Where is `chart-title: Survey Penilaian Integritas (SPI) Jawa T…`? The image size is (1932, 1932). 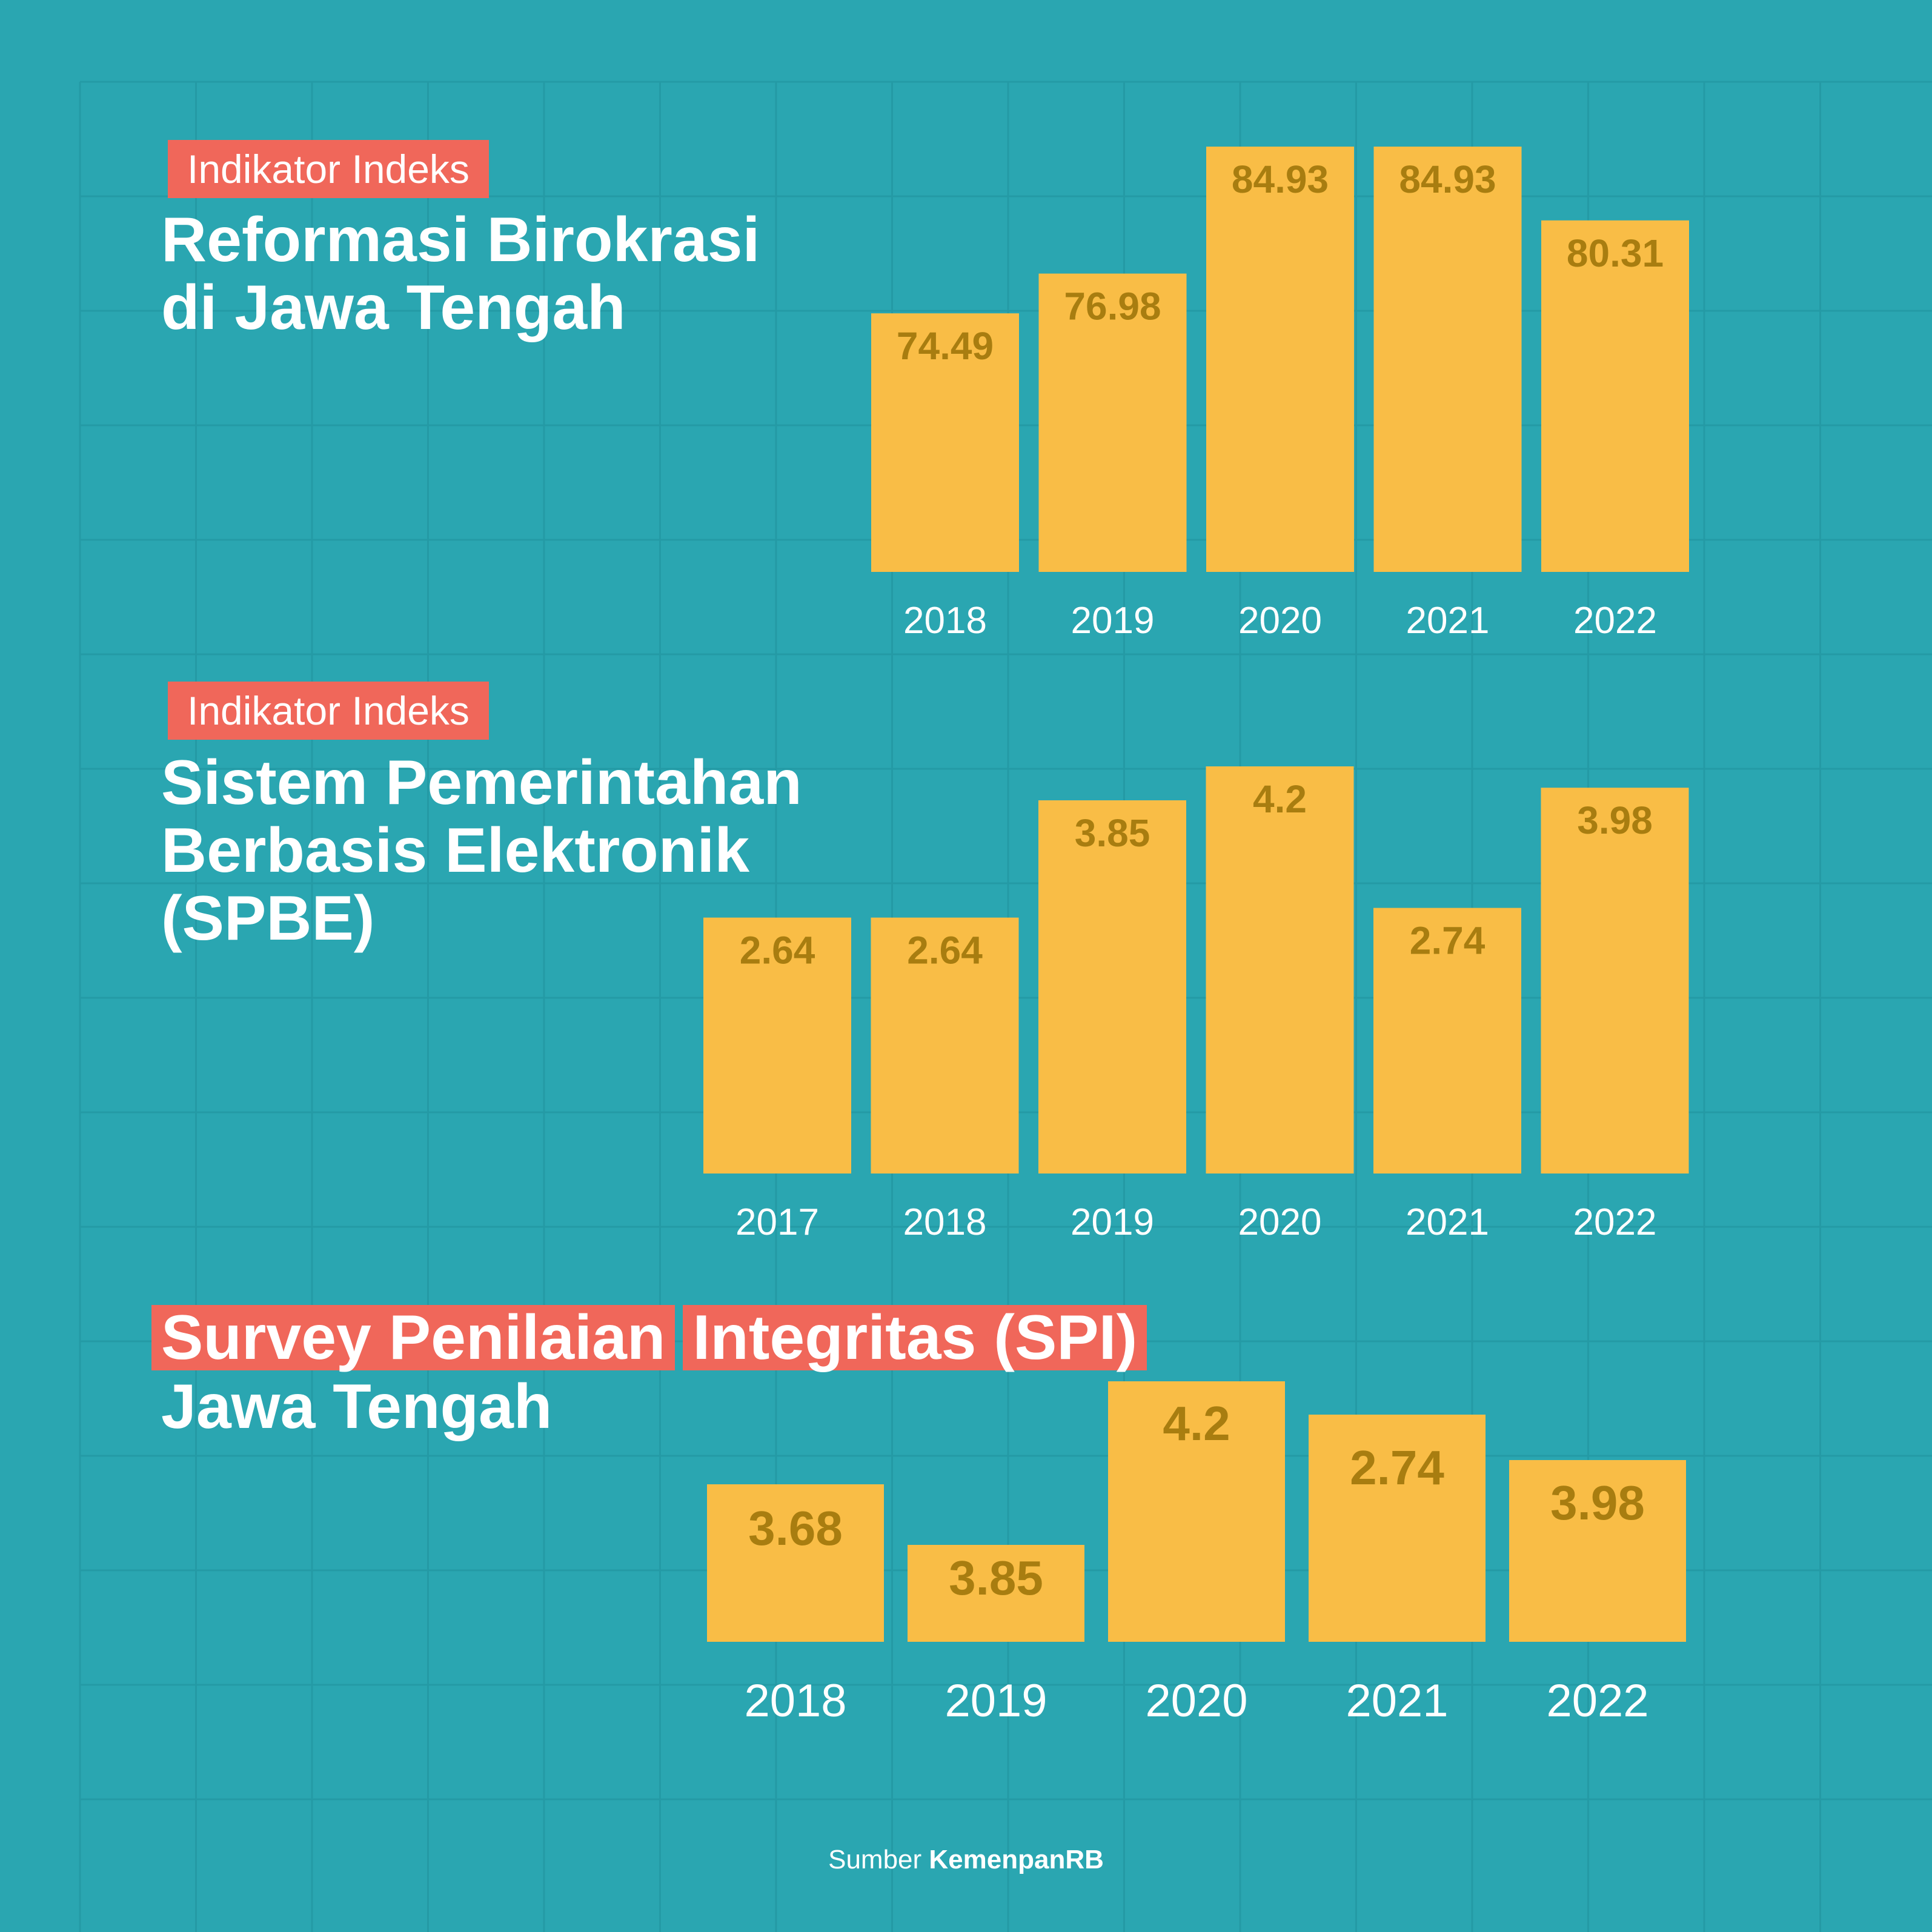 chart-title: Survey Penilaian Integritas (SPI) Jawa T… is located at coordinates (649, 1373).